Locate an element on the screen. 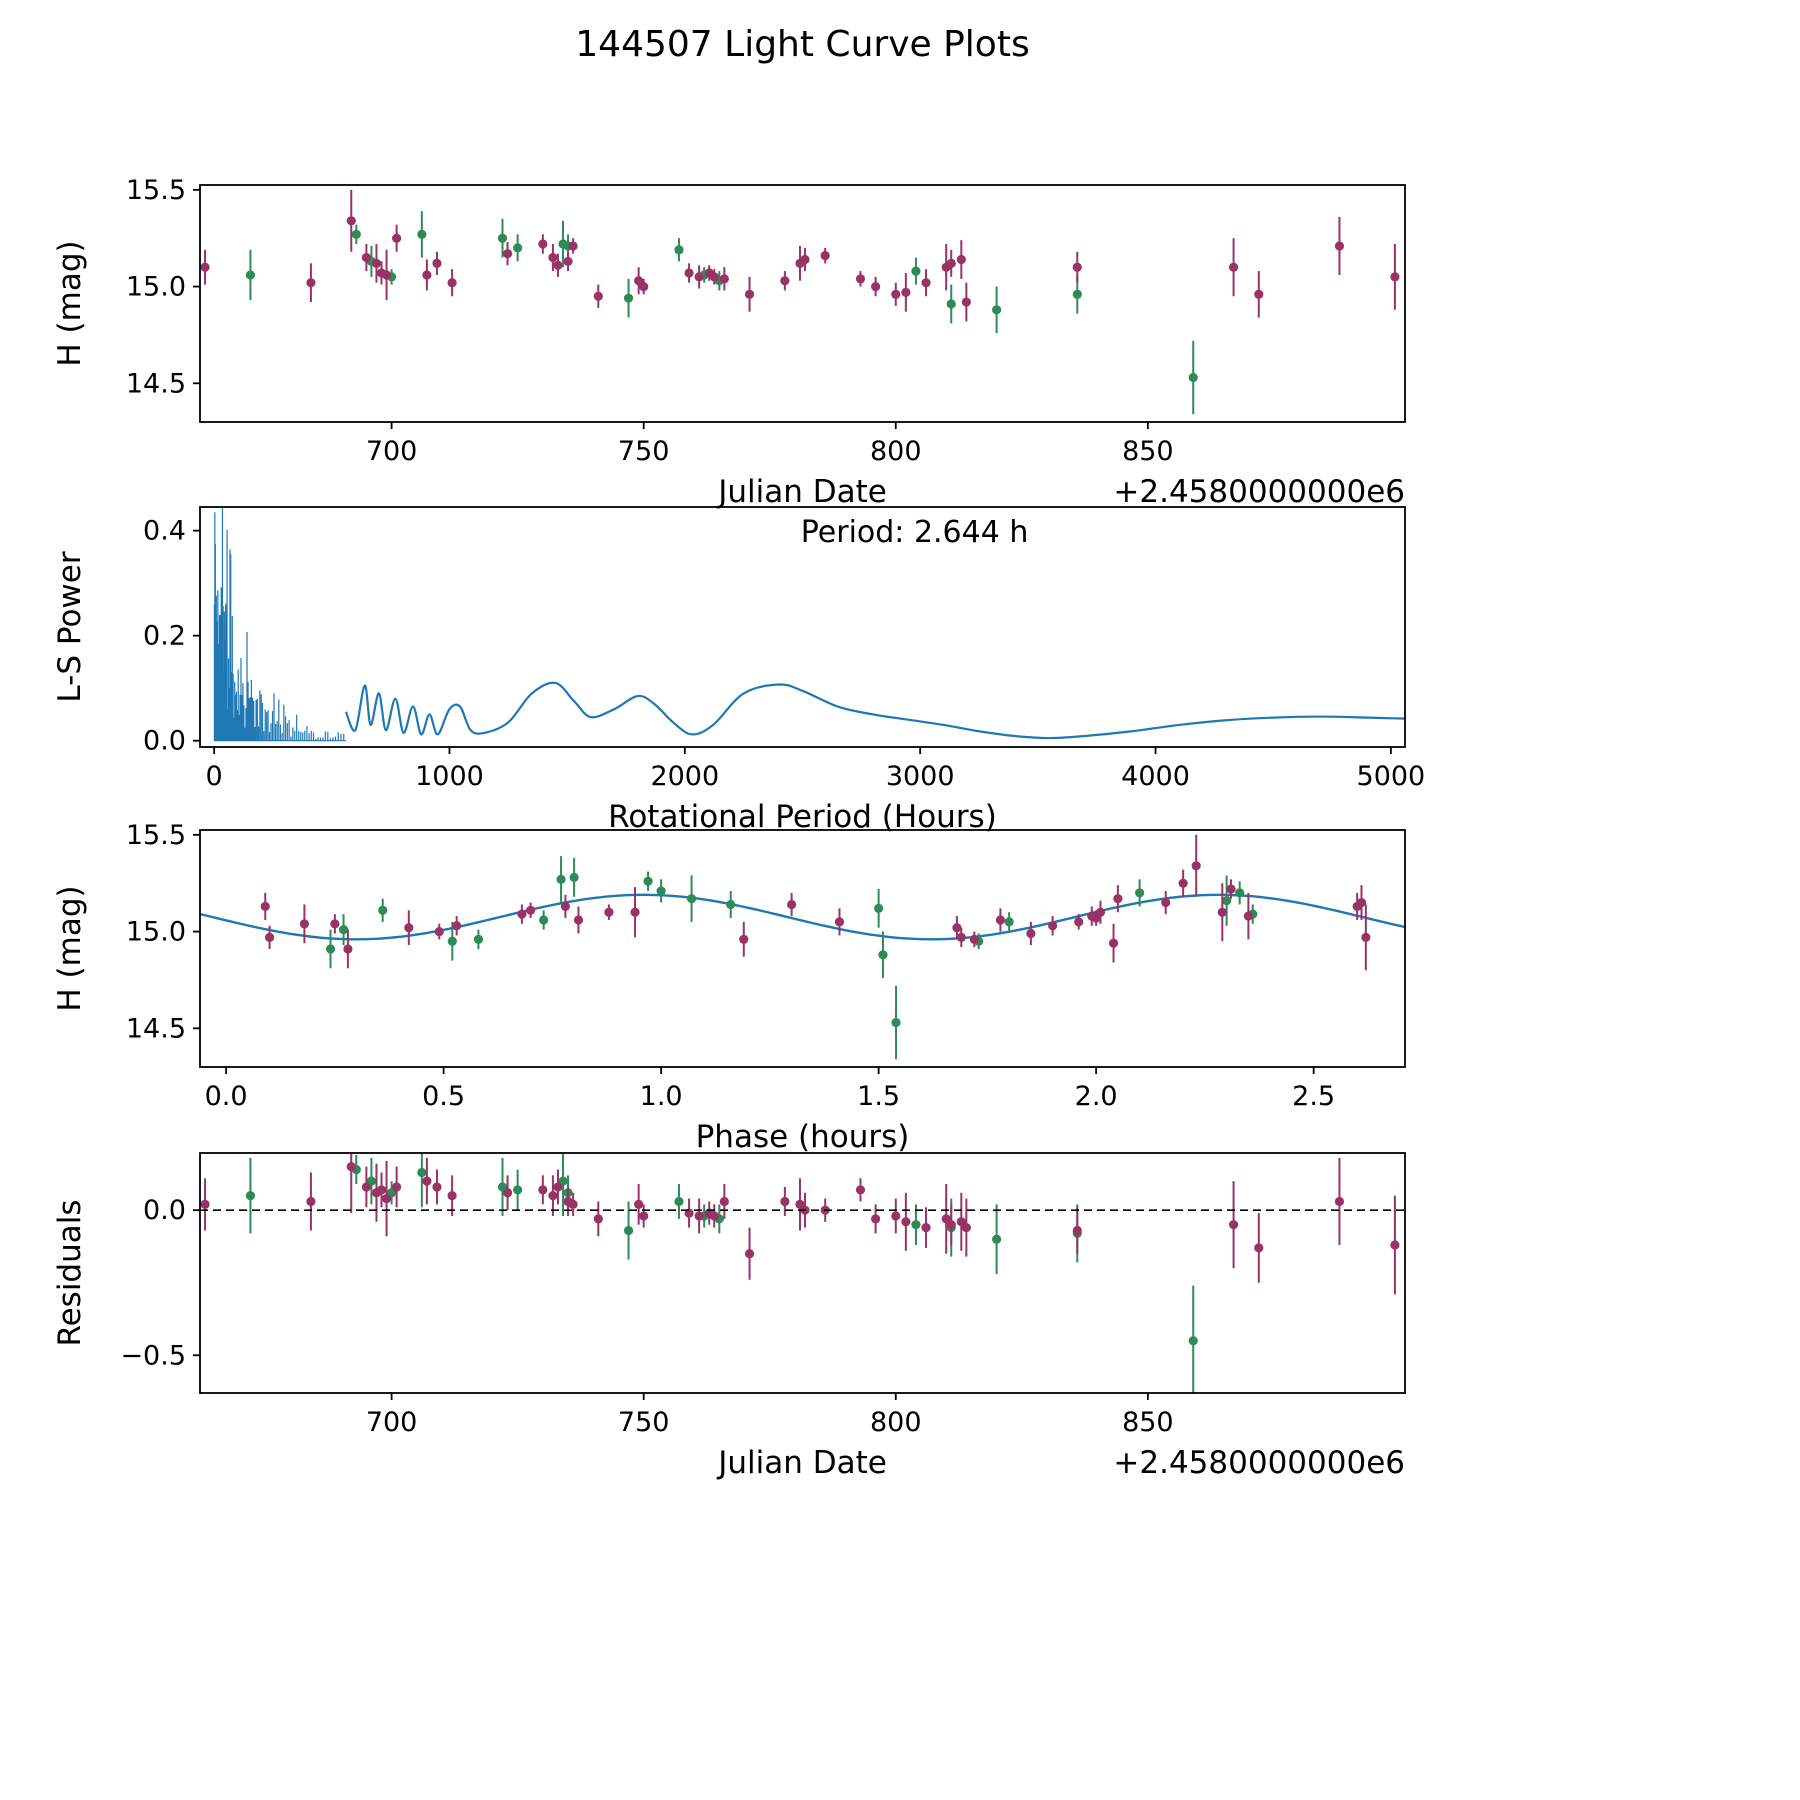 The height and width of the screenshot is (1800, 1800). plot-area-residuals is located at coordinates (800, 1273).